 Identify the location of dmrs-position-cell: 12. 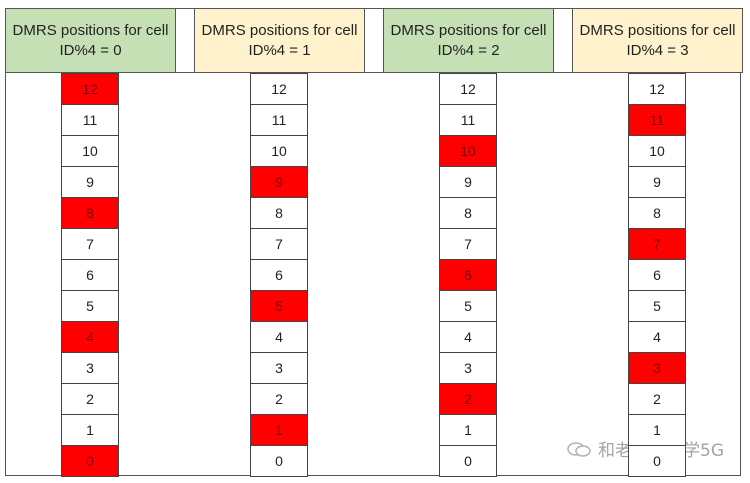
(90, 89).